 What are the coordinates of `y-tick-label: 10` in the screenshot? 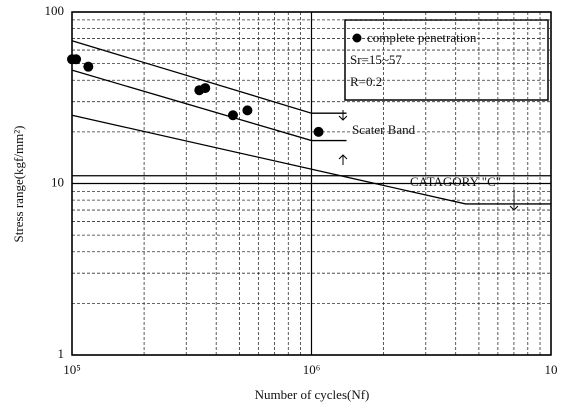 It's located at (57, 181).